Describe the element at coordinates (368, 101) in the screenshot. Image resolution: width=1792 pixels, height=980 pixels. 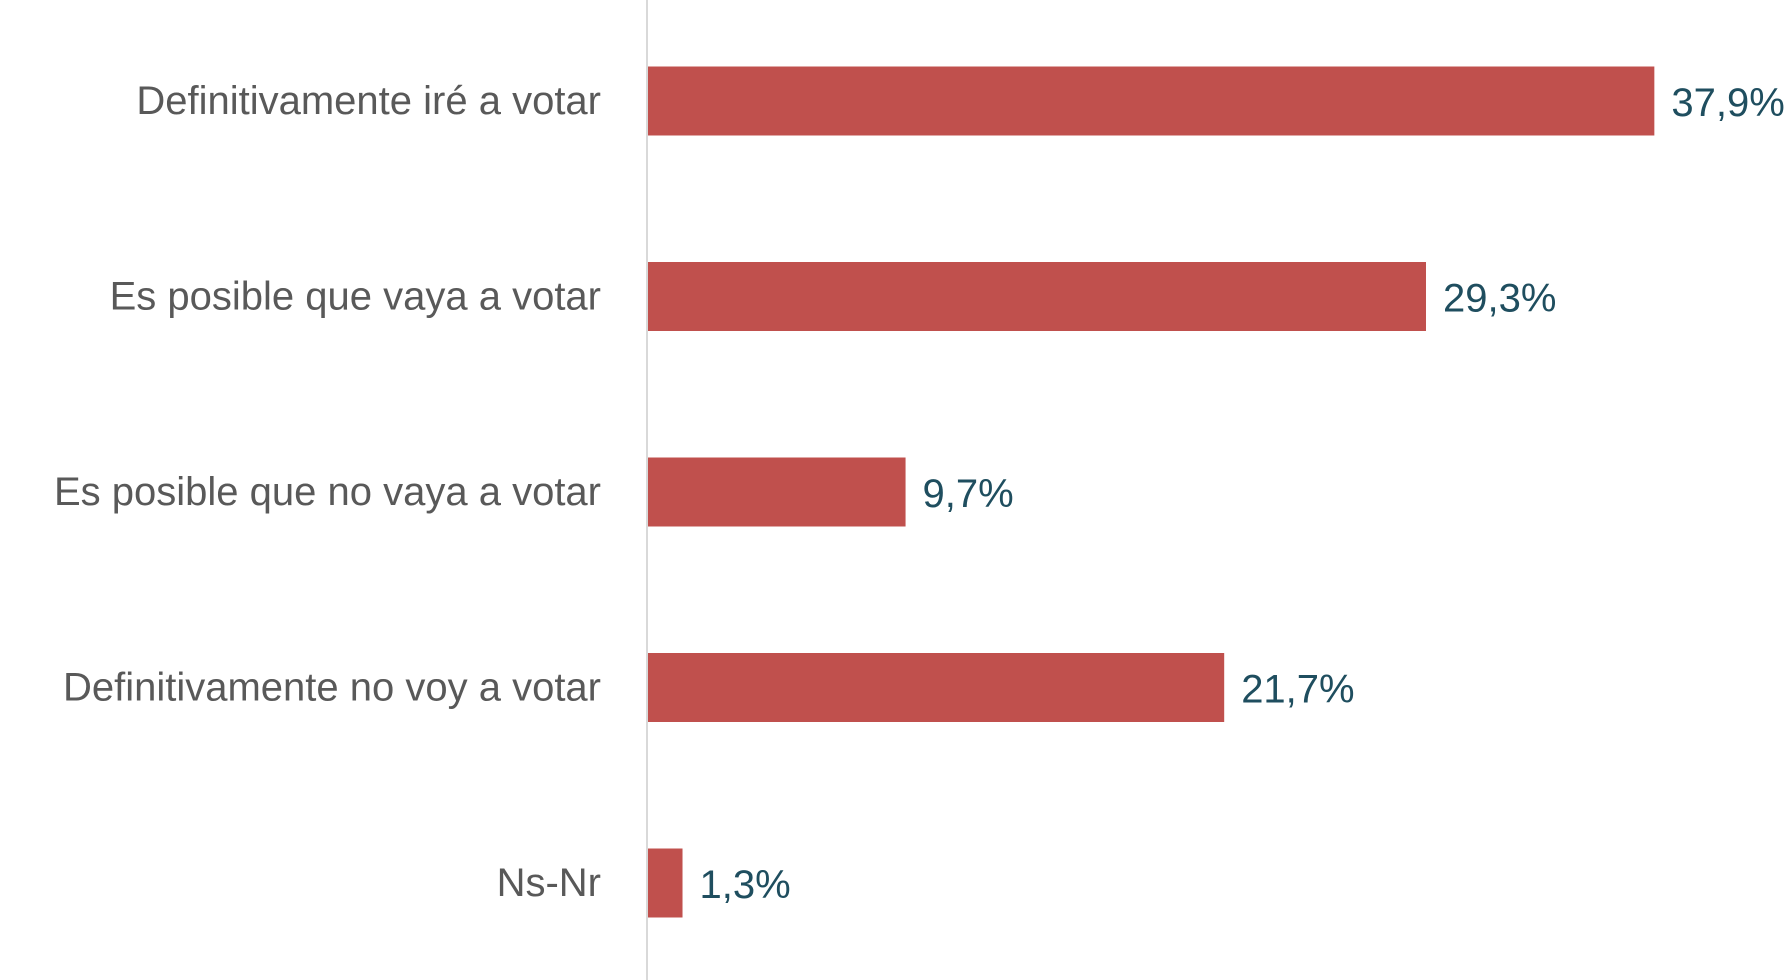
I see `category-label-1: Definitivamente iré a votar` at that location.